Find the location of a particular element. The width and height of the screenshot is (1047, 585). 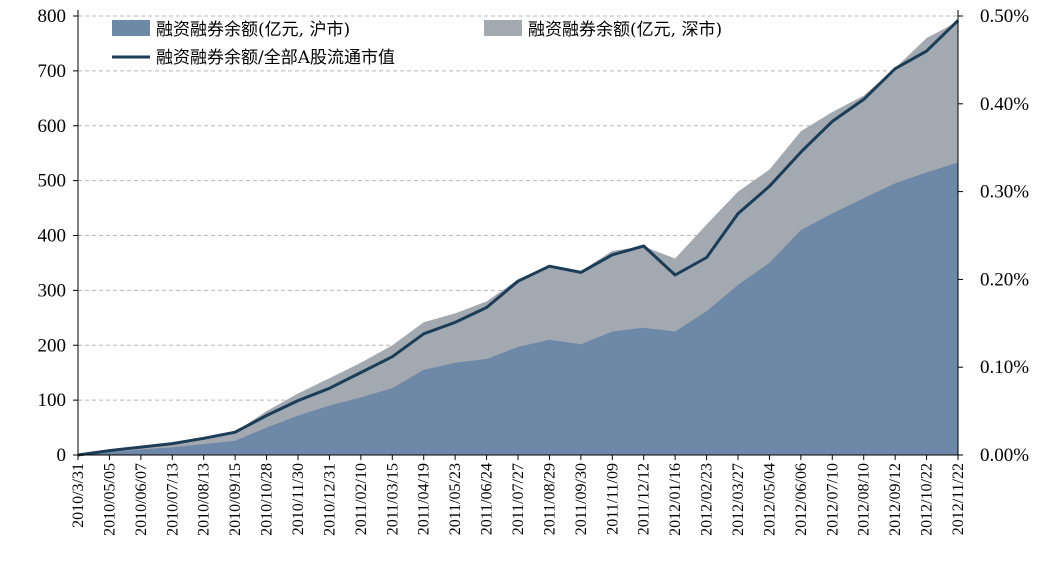

right-axis-ticks: 0.00% 0.10% 0.20% 0.30% 0.40% 0.50% is located at coordinates (993, 236).